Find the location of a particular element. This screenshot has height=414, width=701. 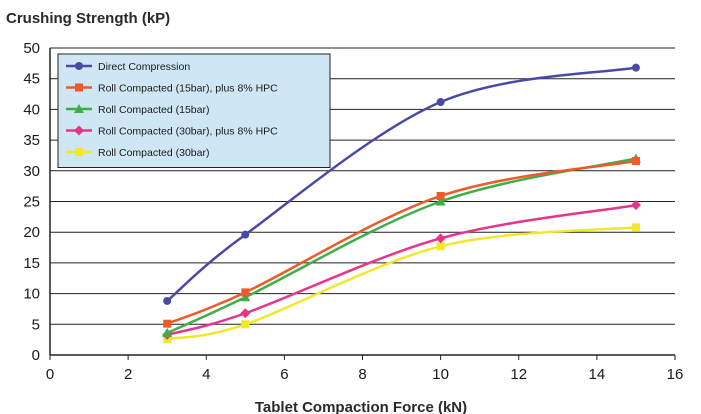

y-tick-label-5: 5 is located at coordinates (36, 324).